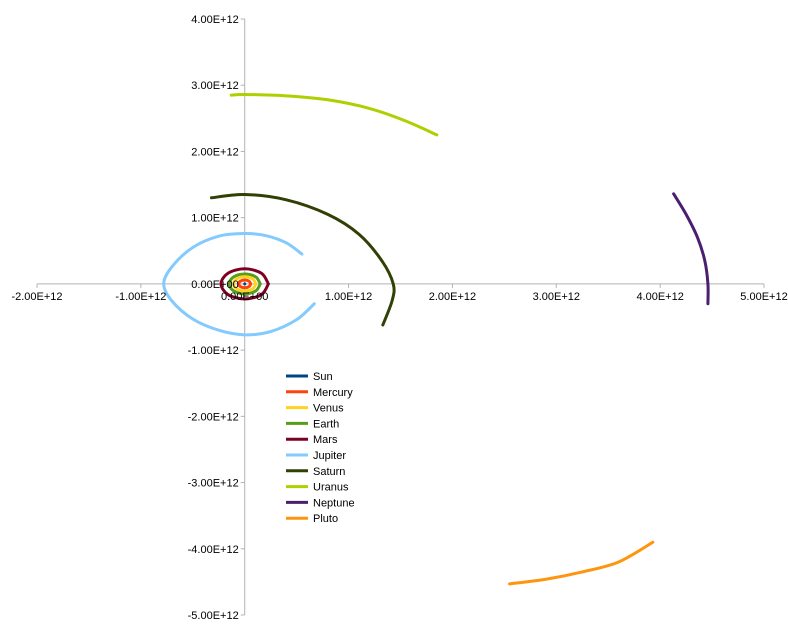 The width and height of the screenshot is (788, 635). I want to click on x-tick-label: 1.00E+12, so click(348, 297).